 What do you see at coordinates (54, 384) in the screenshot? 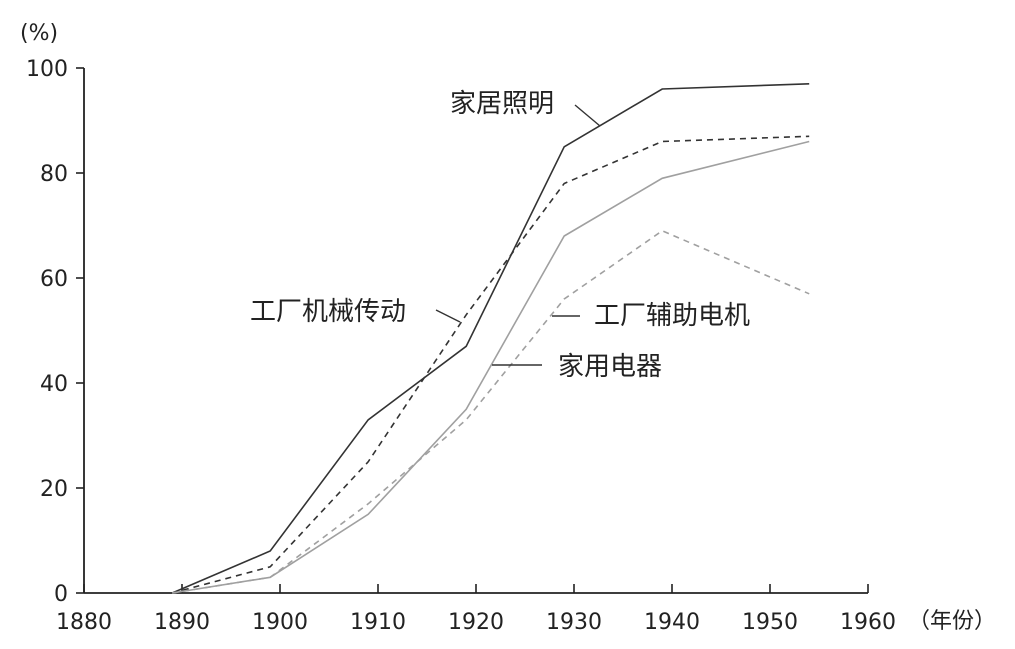
I see `y-tick-label: 40` at bounding box center [54, 384].